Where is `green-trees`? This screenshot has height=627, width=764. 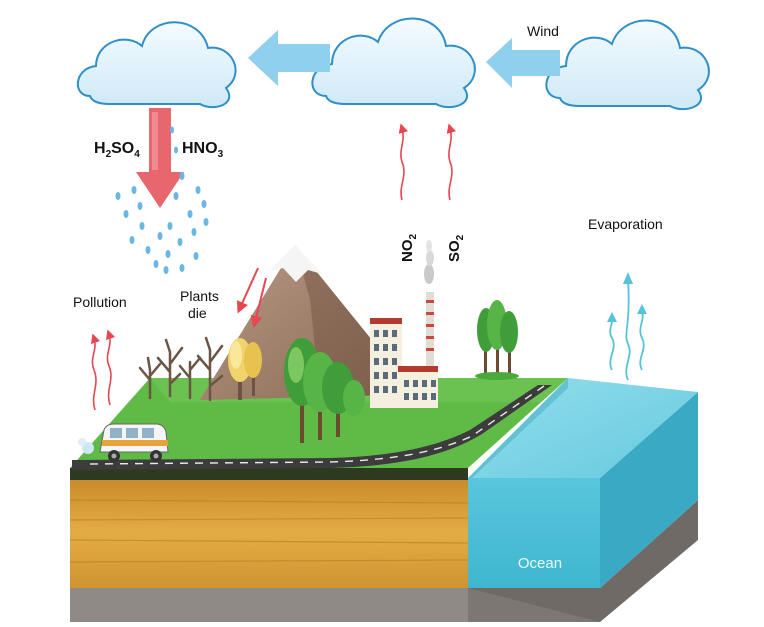 green-trees is located at coordinates (324, 390).